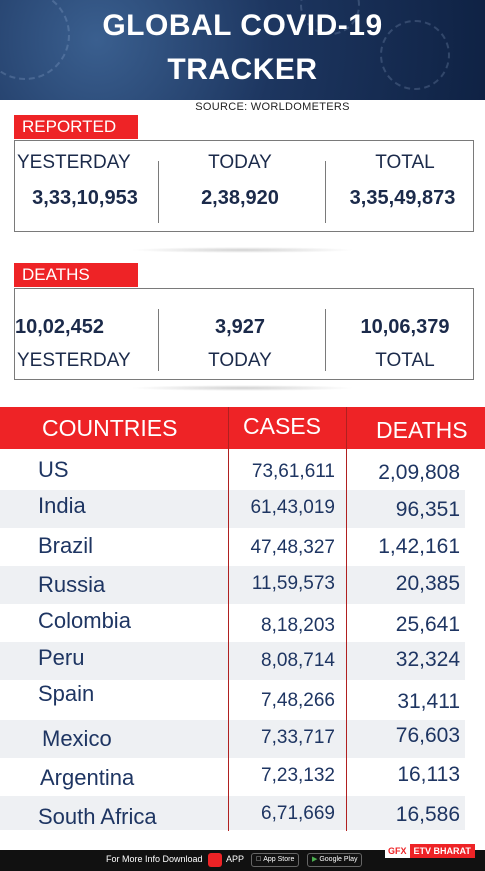 The width and height of the screenshot is (485, 871). What do you see at coordinates (442, 851) in the screenshot?
I see `brand-label: ETV BHARAT` at bounding box center [442, 851].